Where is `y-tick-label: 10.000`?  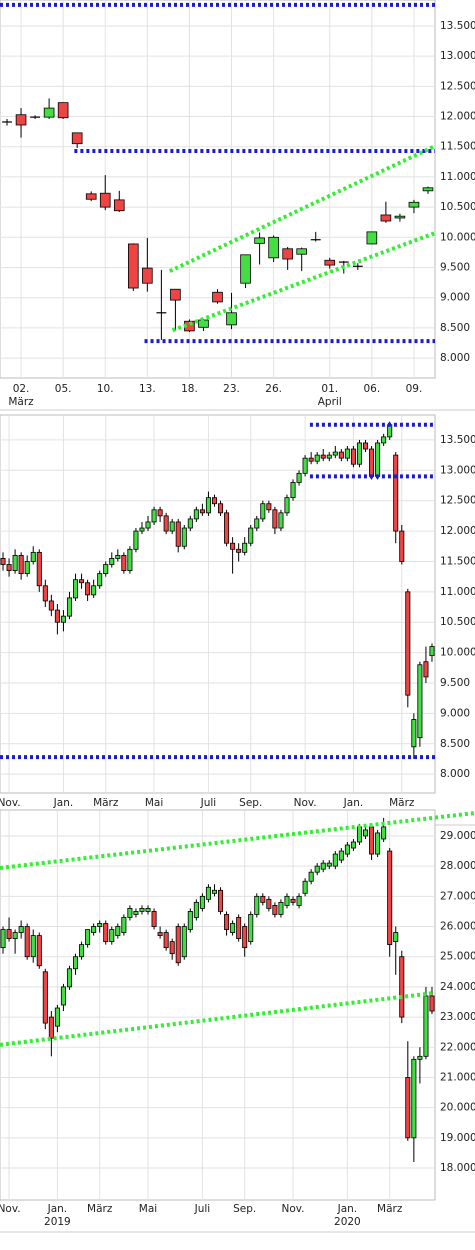
y-tick-label: 10.000 is located at coordinates (457, 653).